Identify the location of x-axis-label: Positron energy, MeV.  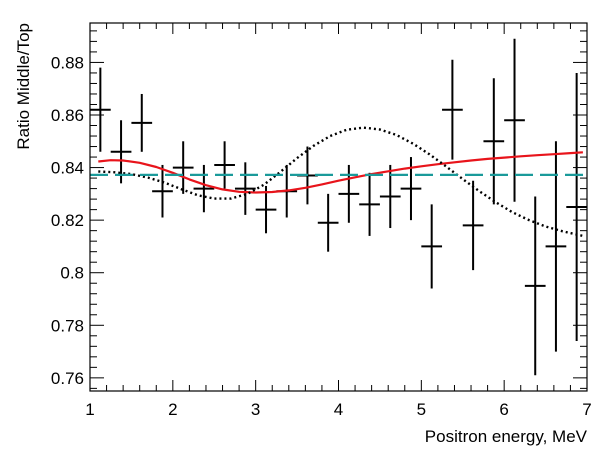
(506, 436).